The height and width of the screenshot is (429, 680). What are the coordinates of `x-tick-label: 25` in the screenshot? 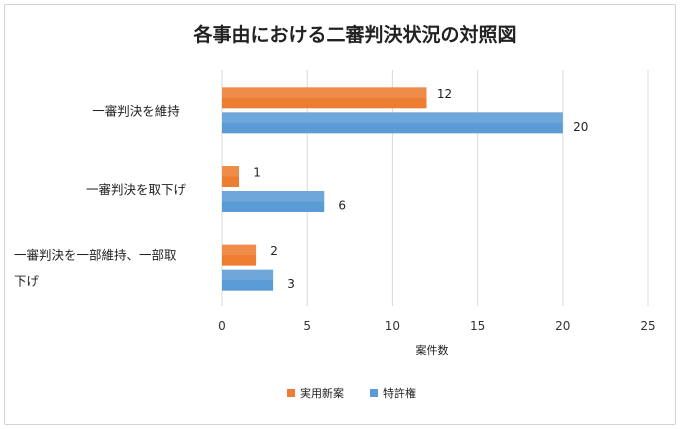 It's located at (647, 326).